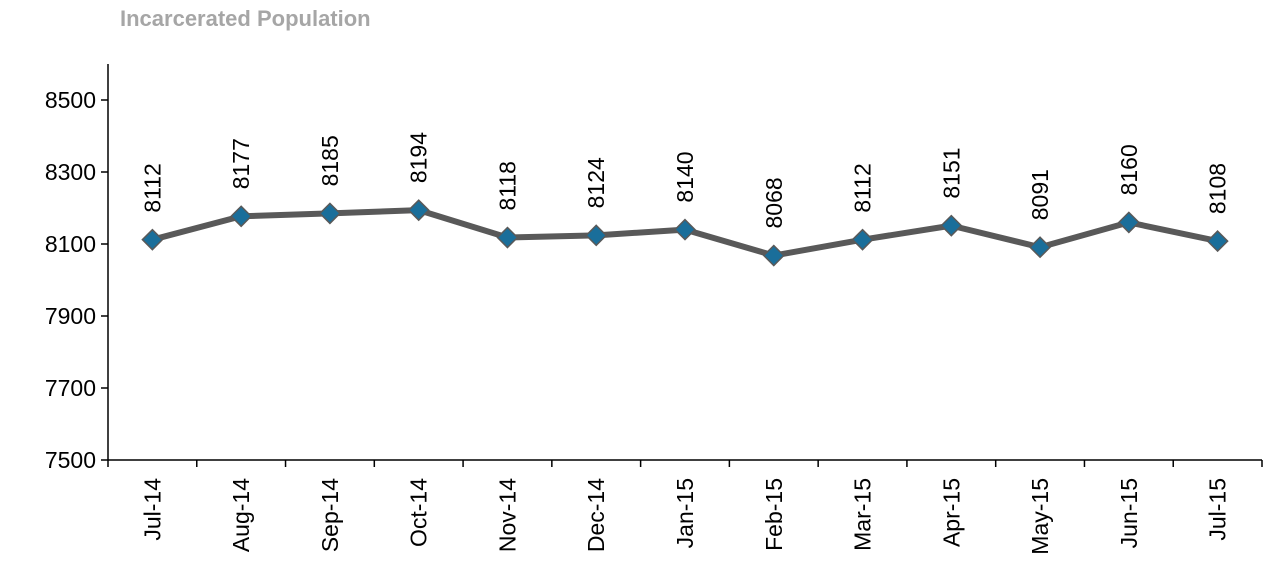 The height and width of the screenshot is (584, 1274). What do you see at coordinates (330, 515) in the screenshot?
I see `x-tick-label: Sep-14` at bounding box center [330, 515].